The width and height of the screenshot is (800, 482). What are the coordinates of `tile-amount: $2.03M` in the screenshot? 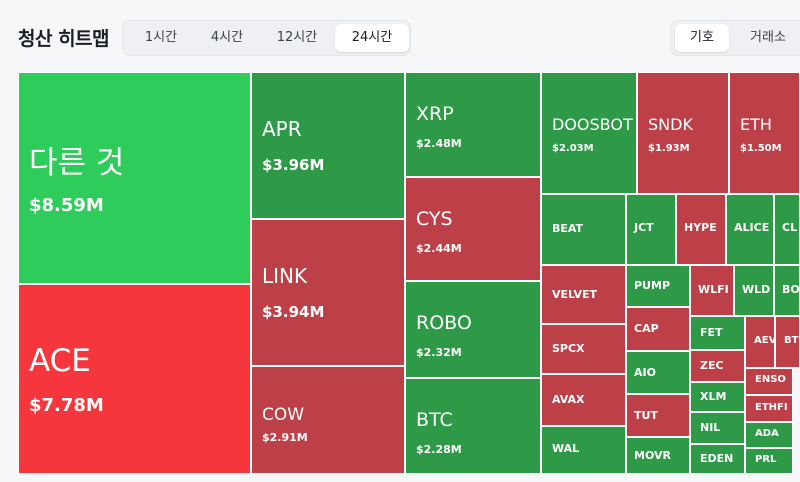 It's located at (573, 148).